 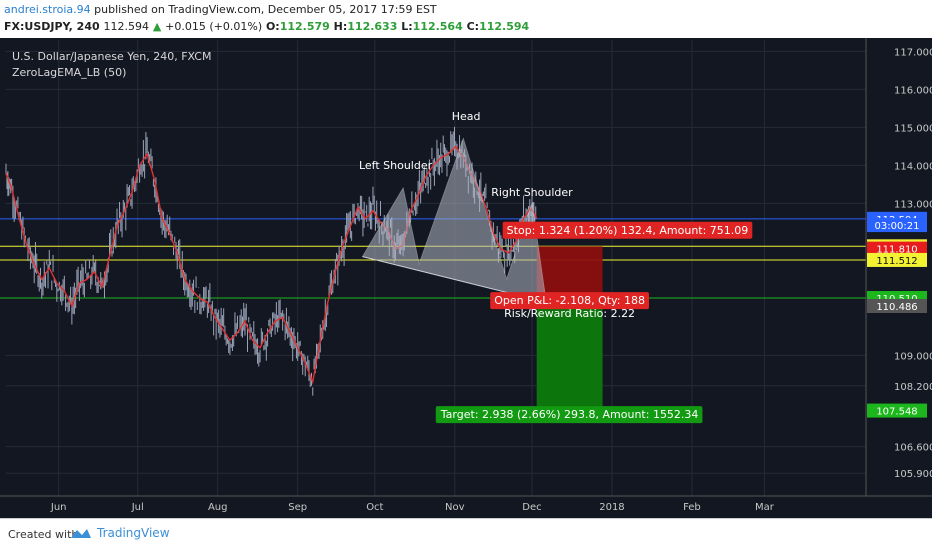 I want to click on stop-label-box, so click(x=627, y=230).